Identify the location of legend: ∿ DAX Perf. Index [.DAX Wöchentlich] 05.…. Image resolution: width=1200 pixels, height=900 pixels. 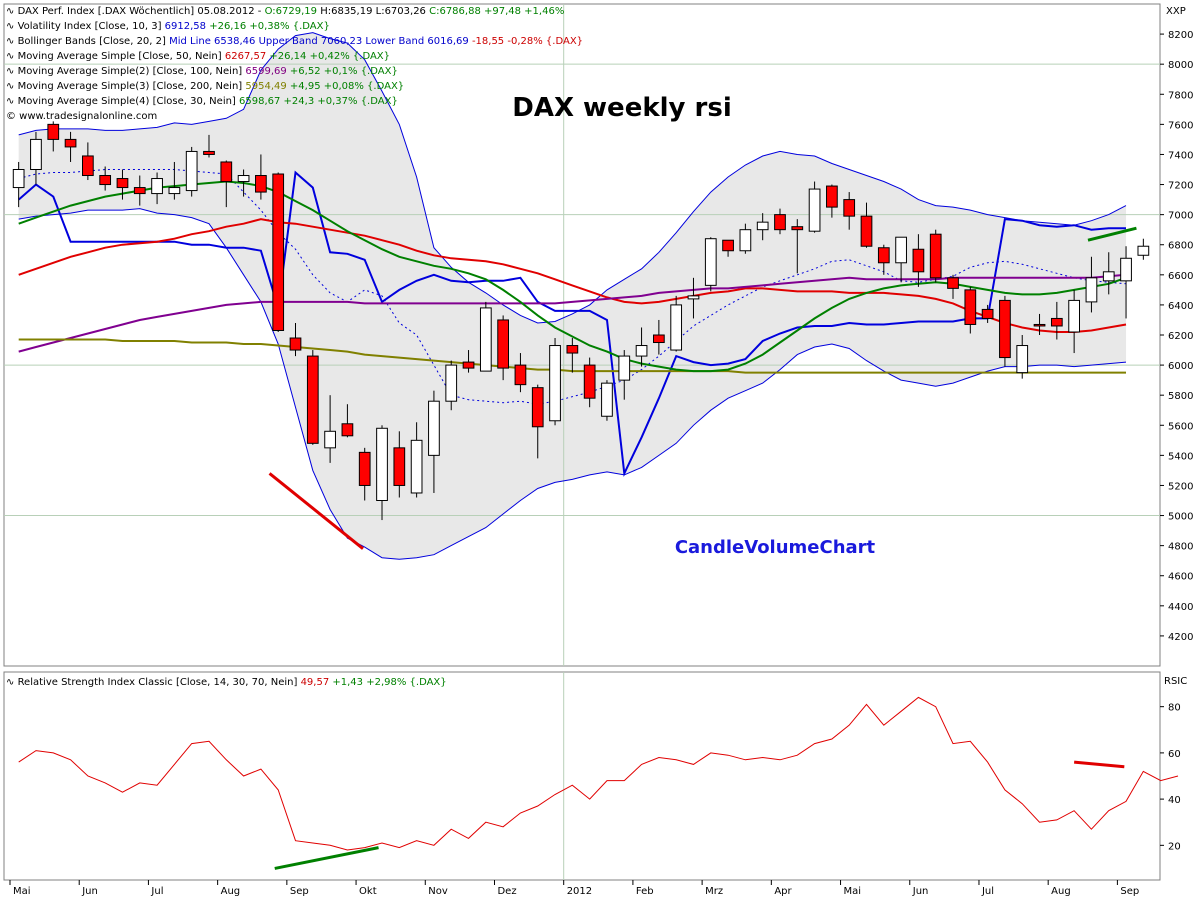
(294, 64).